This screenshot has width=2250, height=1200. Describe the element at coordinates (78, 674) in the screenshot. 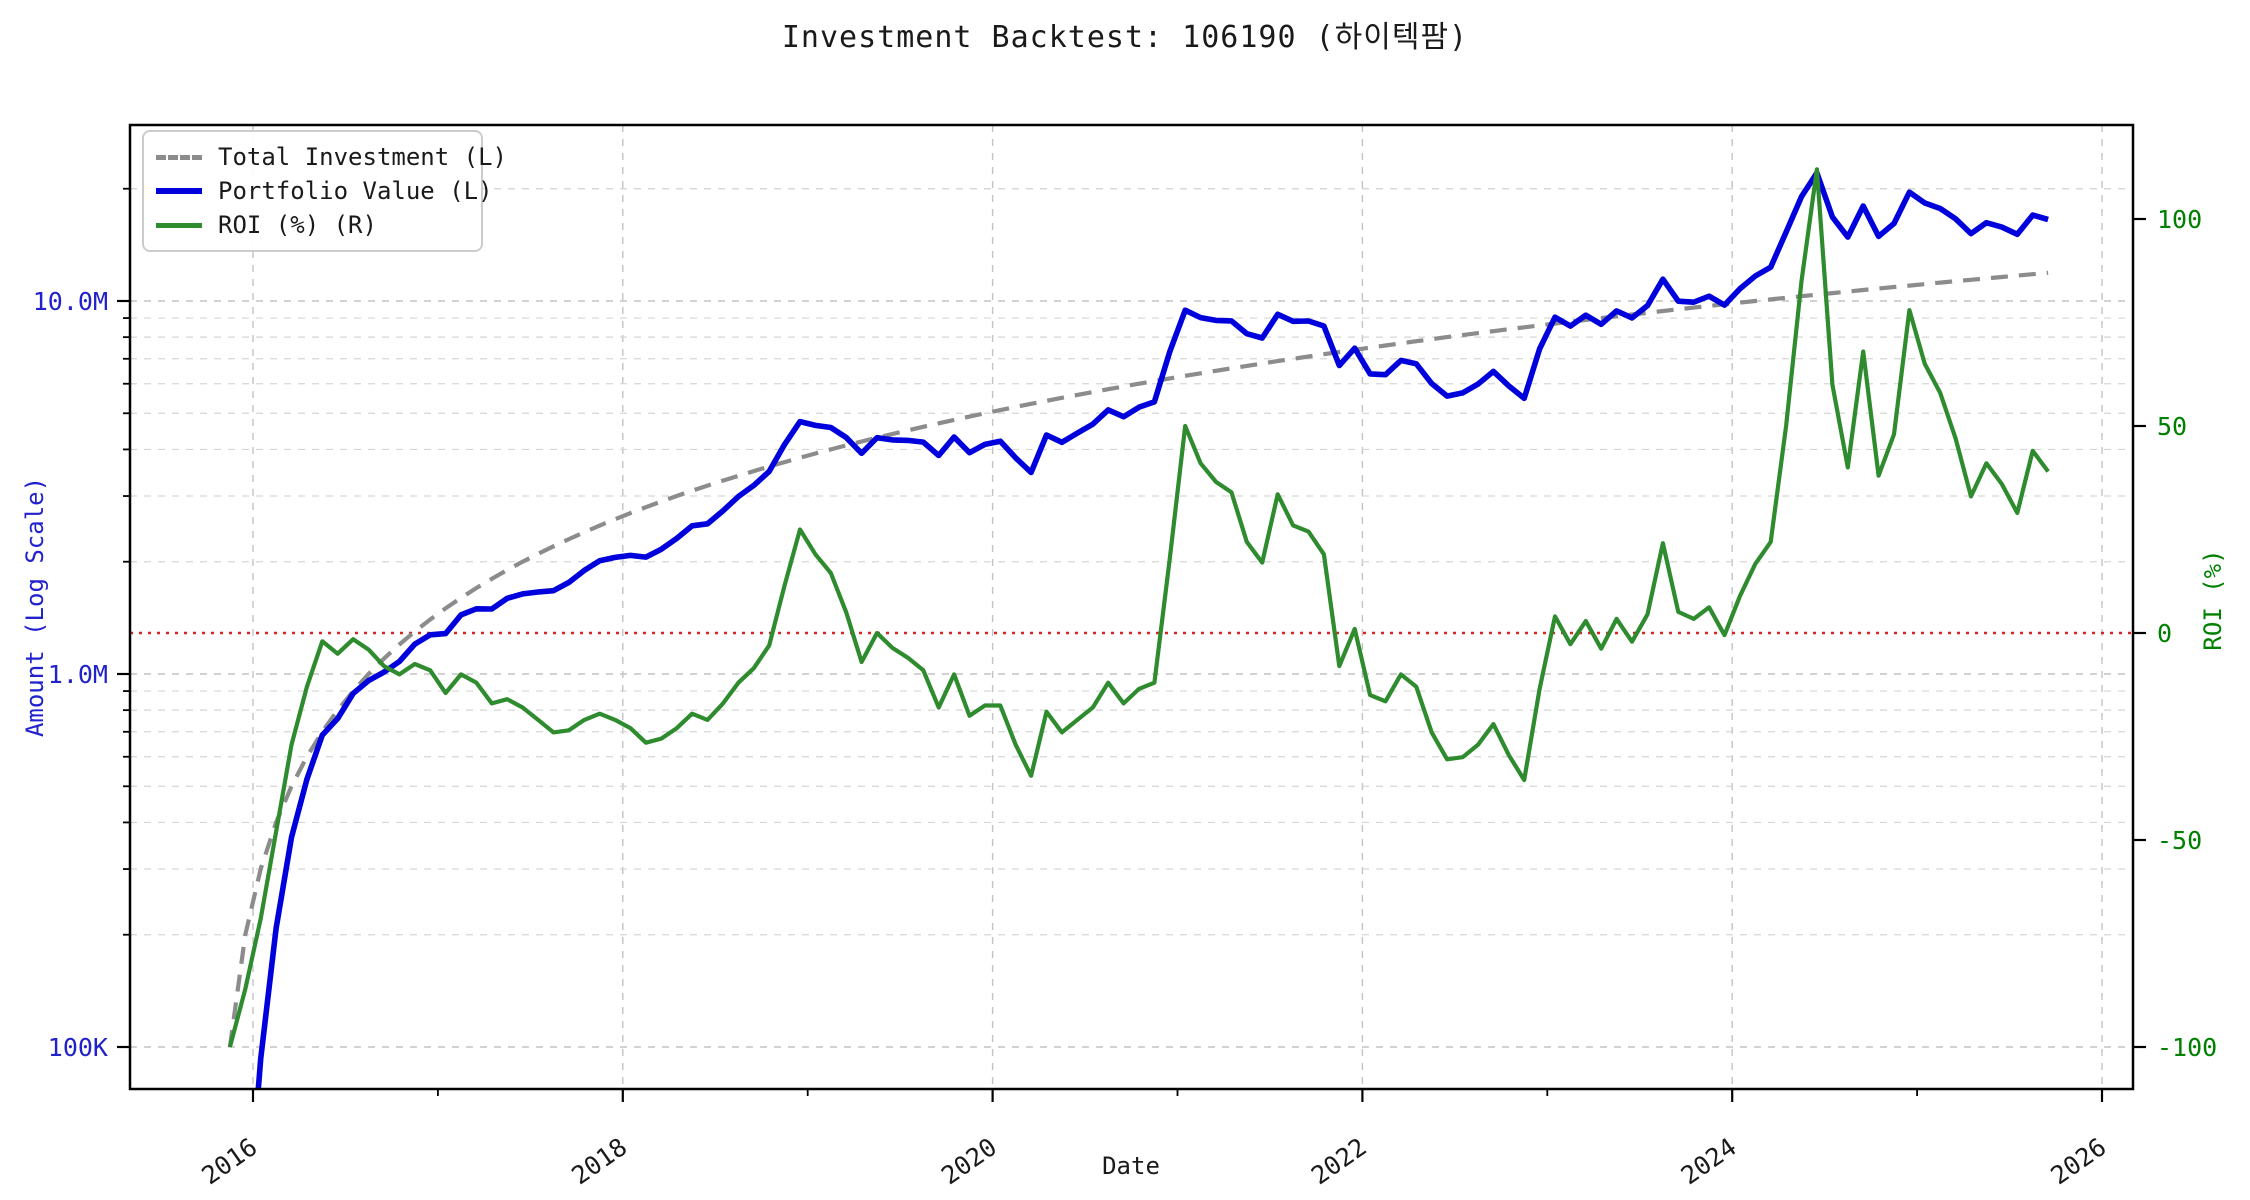

I see `left-tick-label: 1.0M` at that location.